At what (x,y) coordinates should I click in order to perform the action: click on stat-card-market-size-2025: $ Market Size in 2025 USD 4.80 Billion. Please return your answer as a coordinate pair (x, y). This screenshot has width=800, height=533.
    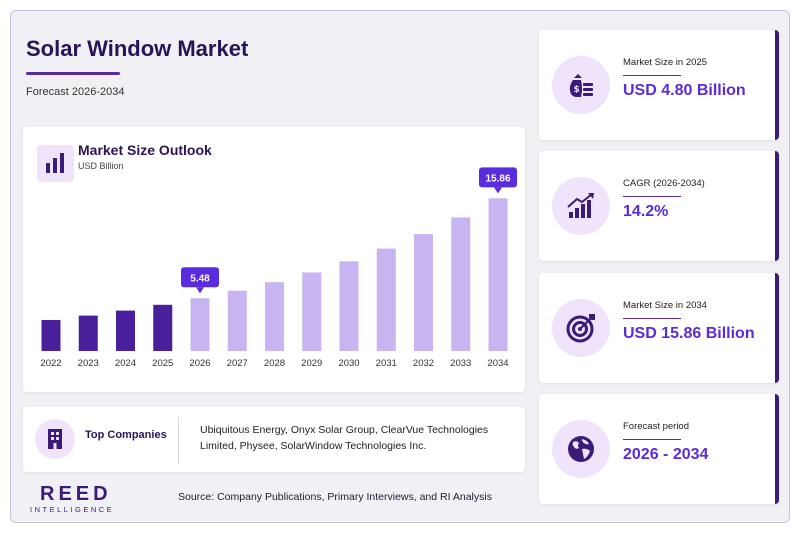
    Looking at the image, I should click on (659, 85).